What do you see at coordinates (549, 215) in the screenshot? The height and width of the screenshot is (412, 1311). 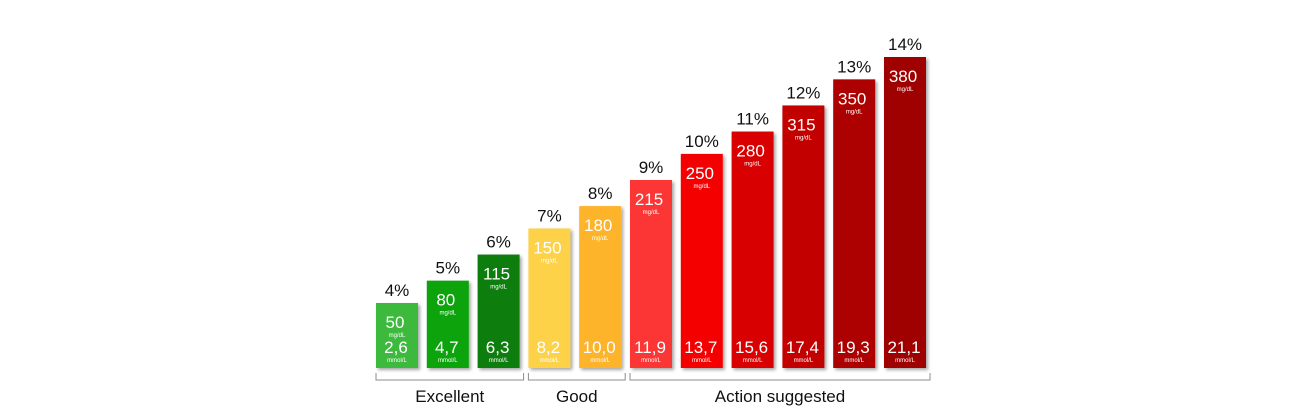 I see `percent-label: 7%` at bounding box center [549, 215].